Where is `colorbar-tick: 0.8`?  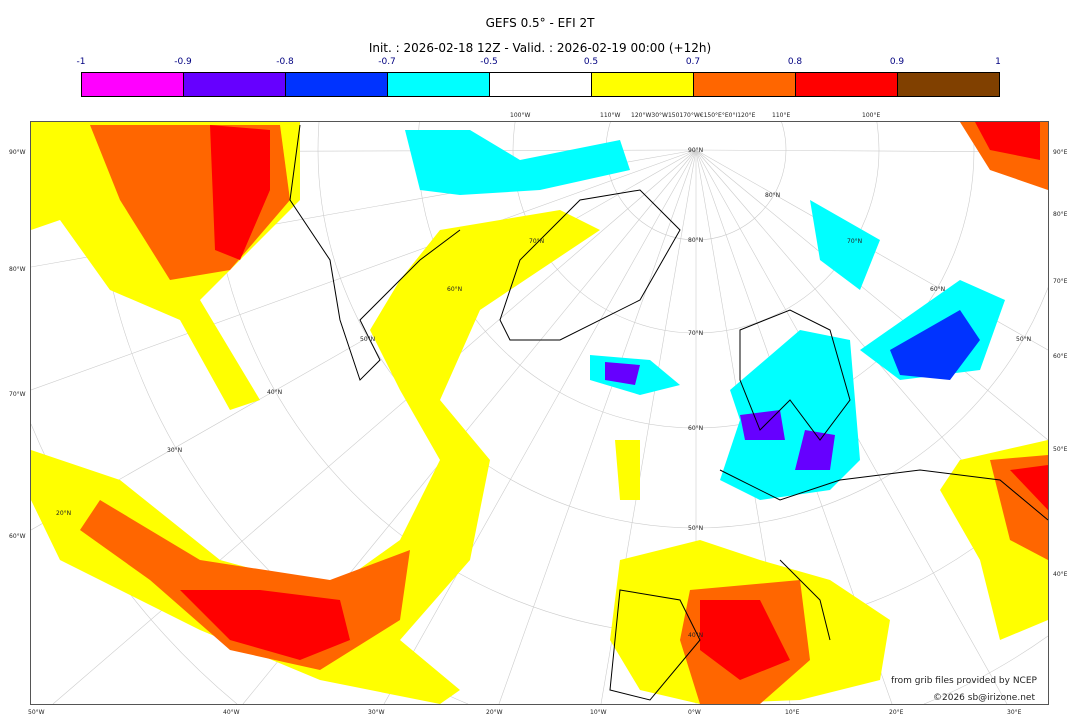
colorbar-tick: 0.8 is located at coordinates (795, 62).